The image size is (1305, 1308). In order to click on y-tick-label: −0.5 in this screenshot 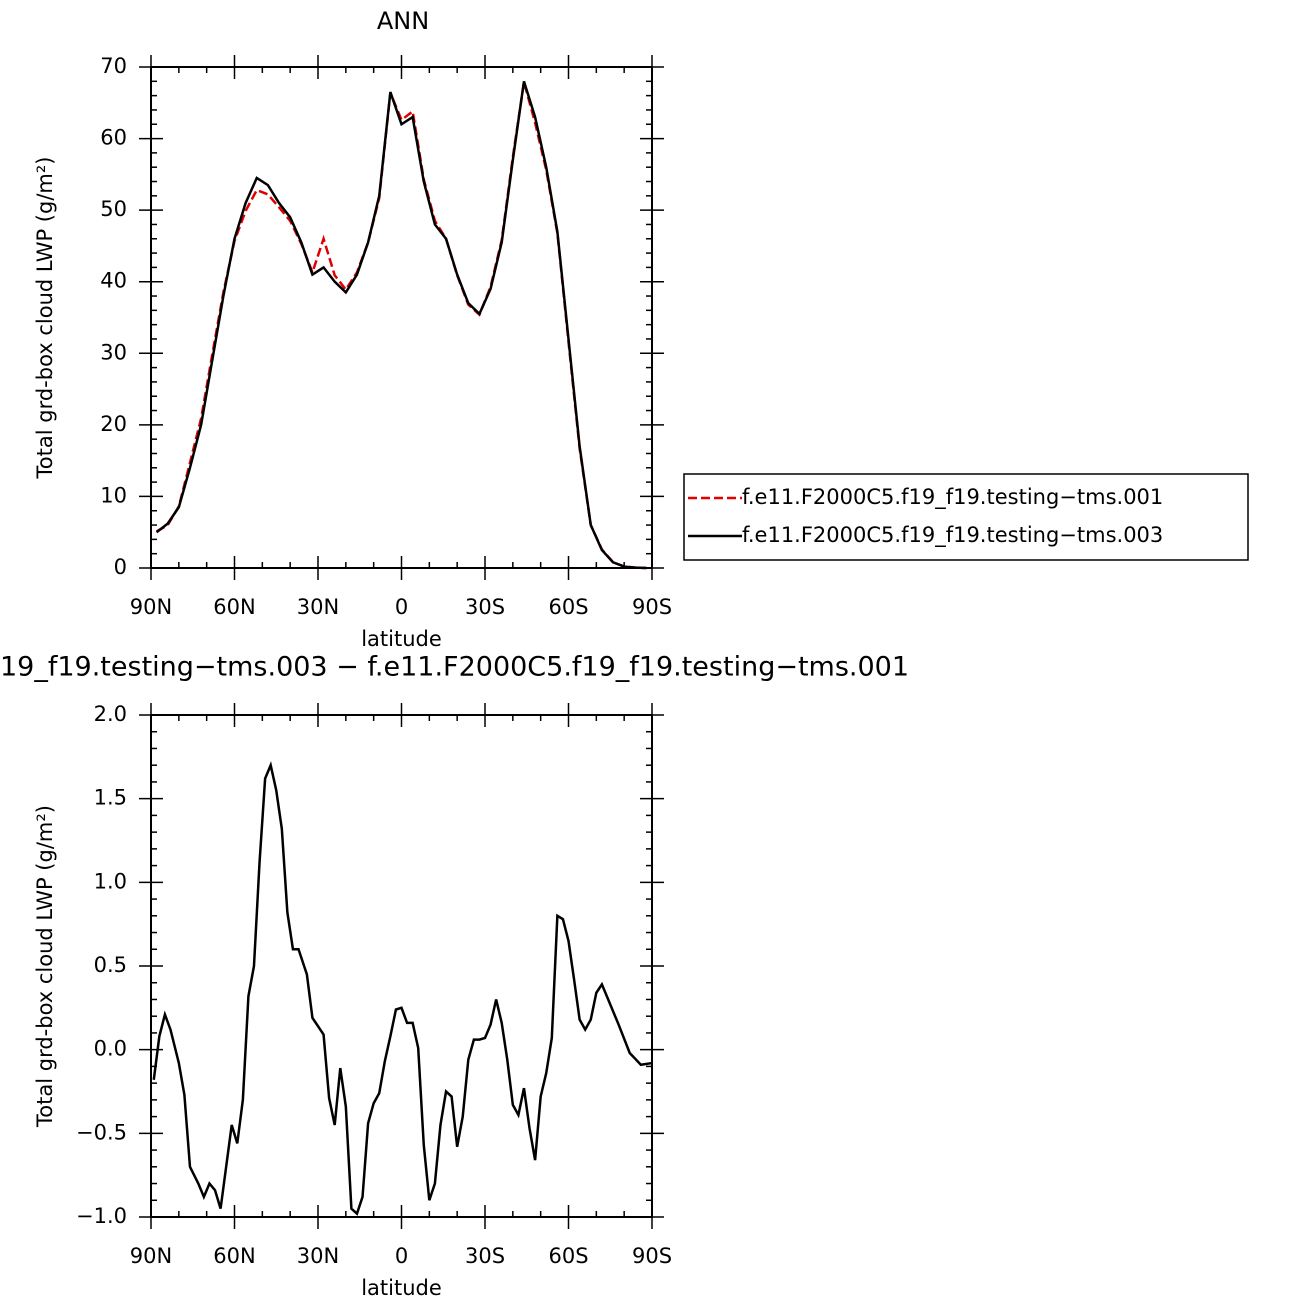, I will do `click(101, 1132)`.